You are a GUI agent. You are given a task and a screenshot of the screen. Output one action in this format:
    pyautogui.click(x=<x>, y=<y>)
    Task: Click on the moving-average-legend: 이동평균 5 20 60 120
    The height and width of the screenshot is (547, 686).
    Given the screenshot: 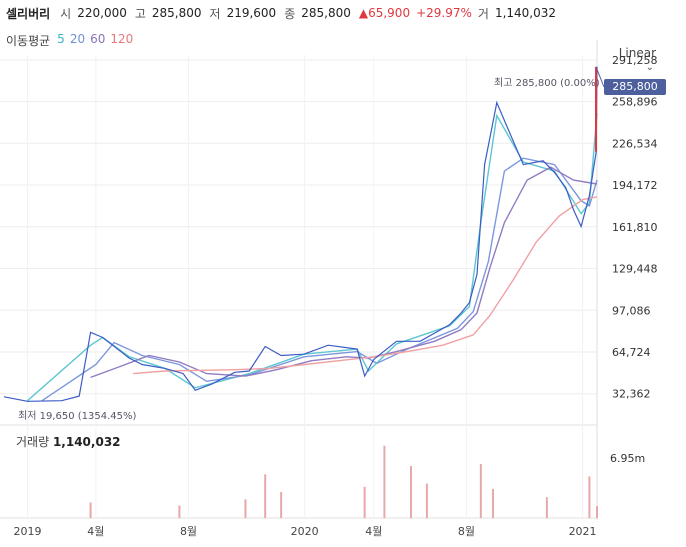 What is the action you would take?
    pyautogui.click(x=69, y=40)
    